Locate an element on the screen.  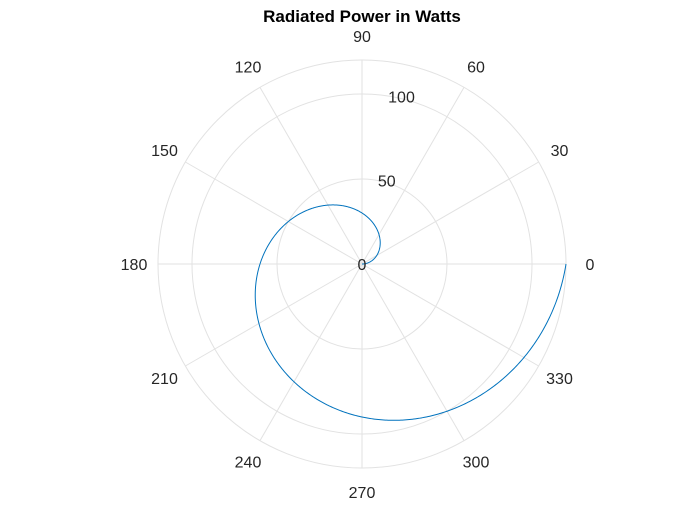
angle-tick-label-210: 210 is located at coordinates (164, 379).